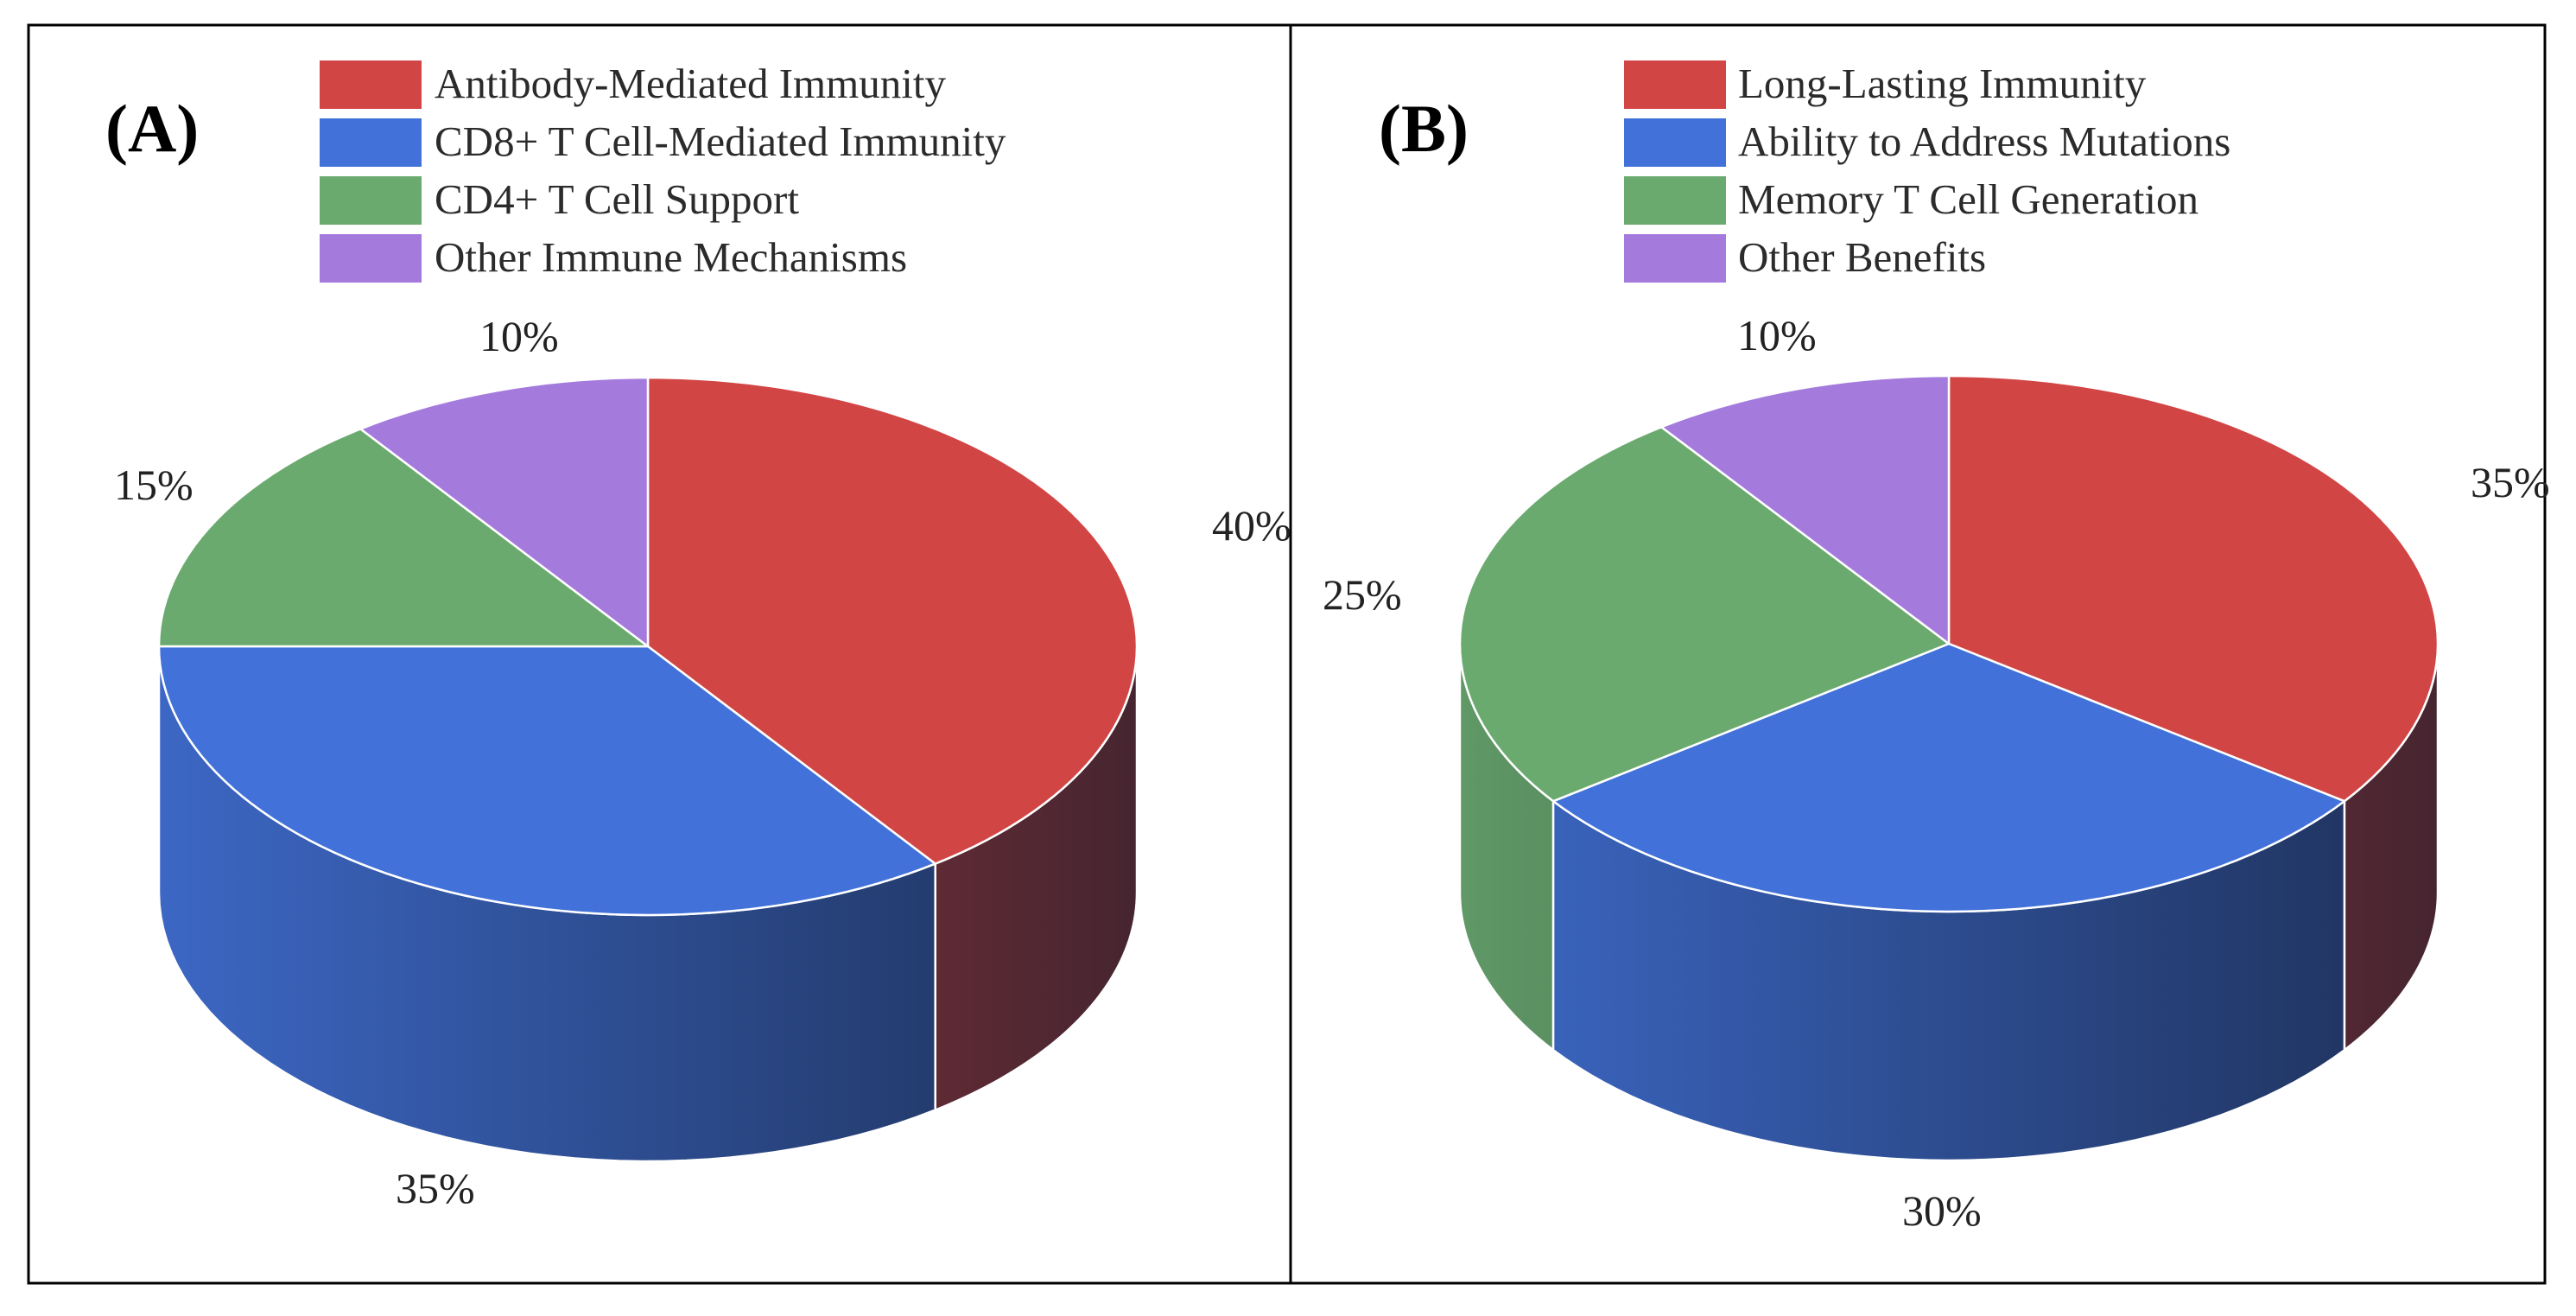 The image size is (2576, 1316). I want to click on legend-label: CD8+ T Cell-Mediated Immunity, so click(720, 141).